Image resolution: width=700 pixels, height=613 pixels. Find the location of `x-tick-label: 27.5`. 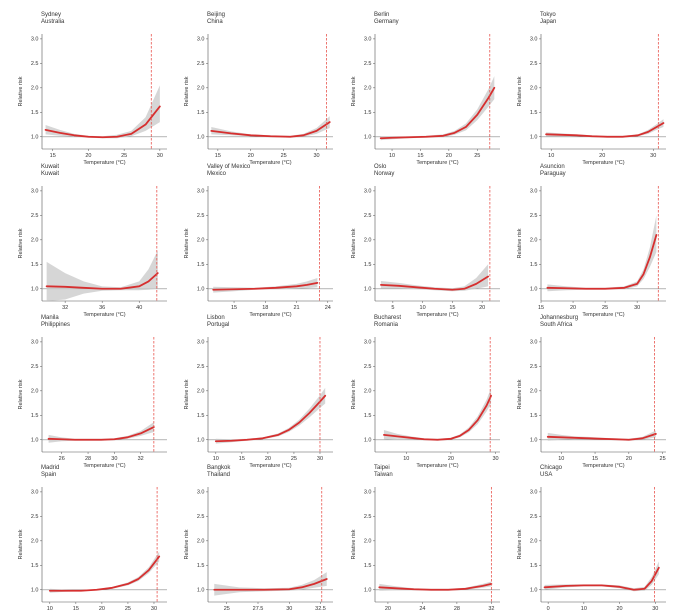

x-tick-label: 27.5 is located at coordinates (258, 609).